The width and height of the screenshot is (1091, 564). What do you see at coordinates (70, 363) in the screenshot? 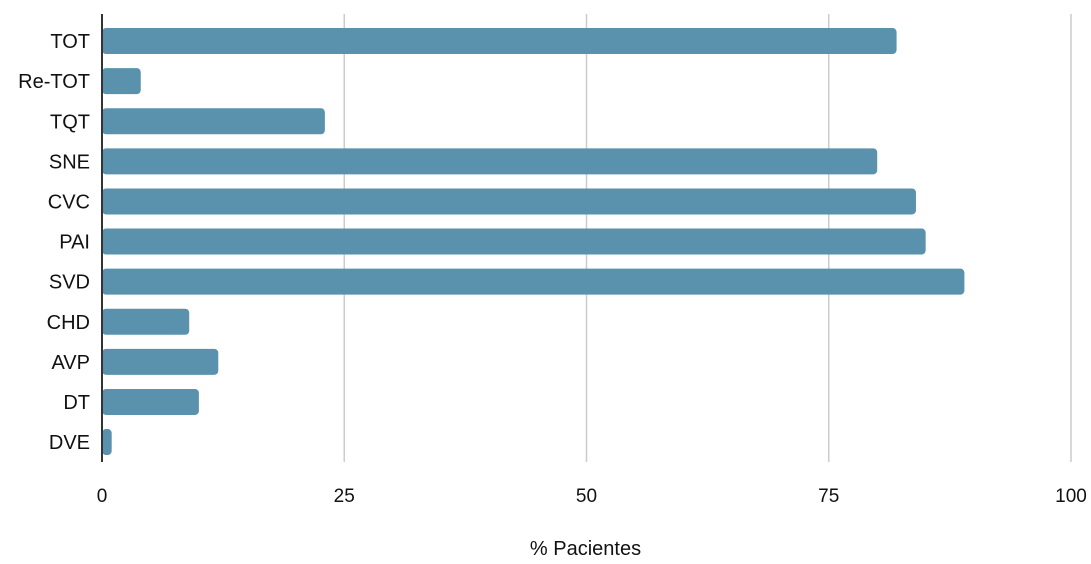
I see `category-label-avp: AVP` at bounding box center [70, 363].